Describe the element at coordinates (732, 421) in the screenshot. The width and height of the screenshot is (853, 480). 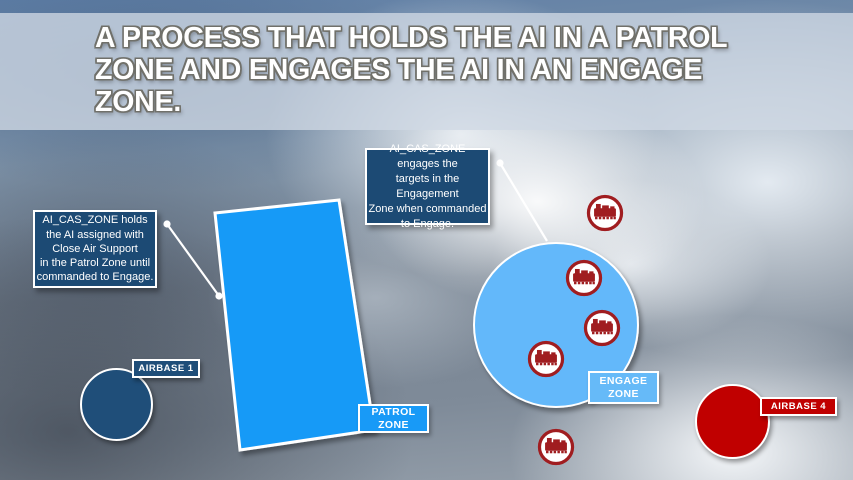
I see `airbase-4-shape` at that location.